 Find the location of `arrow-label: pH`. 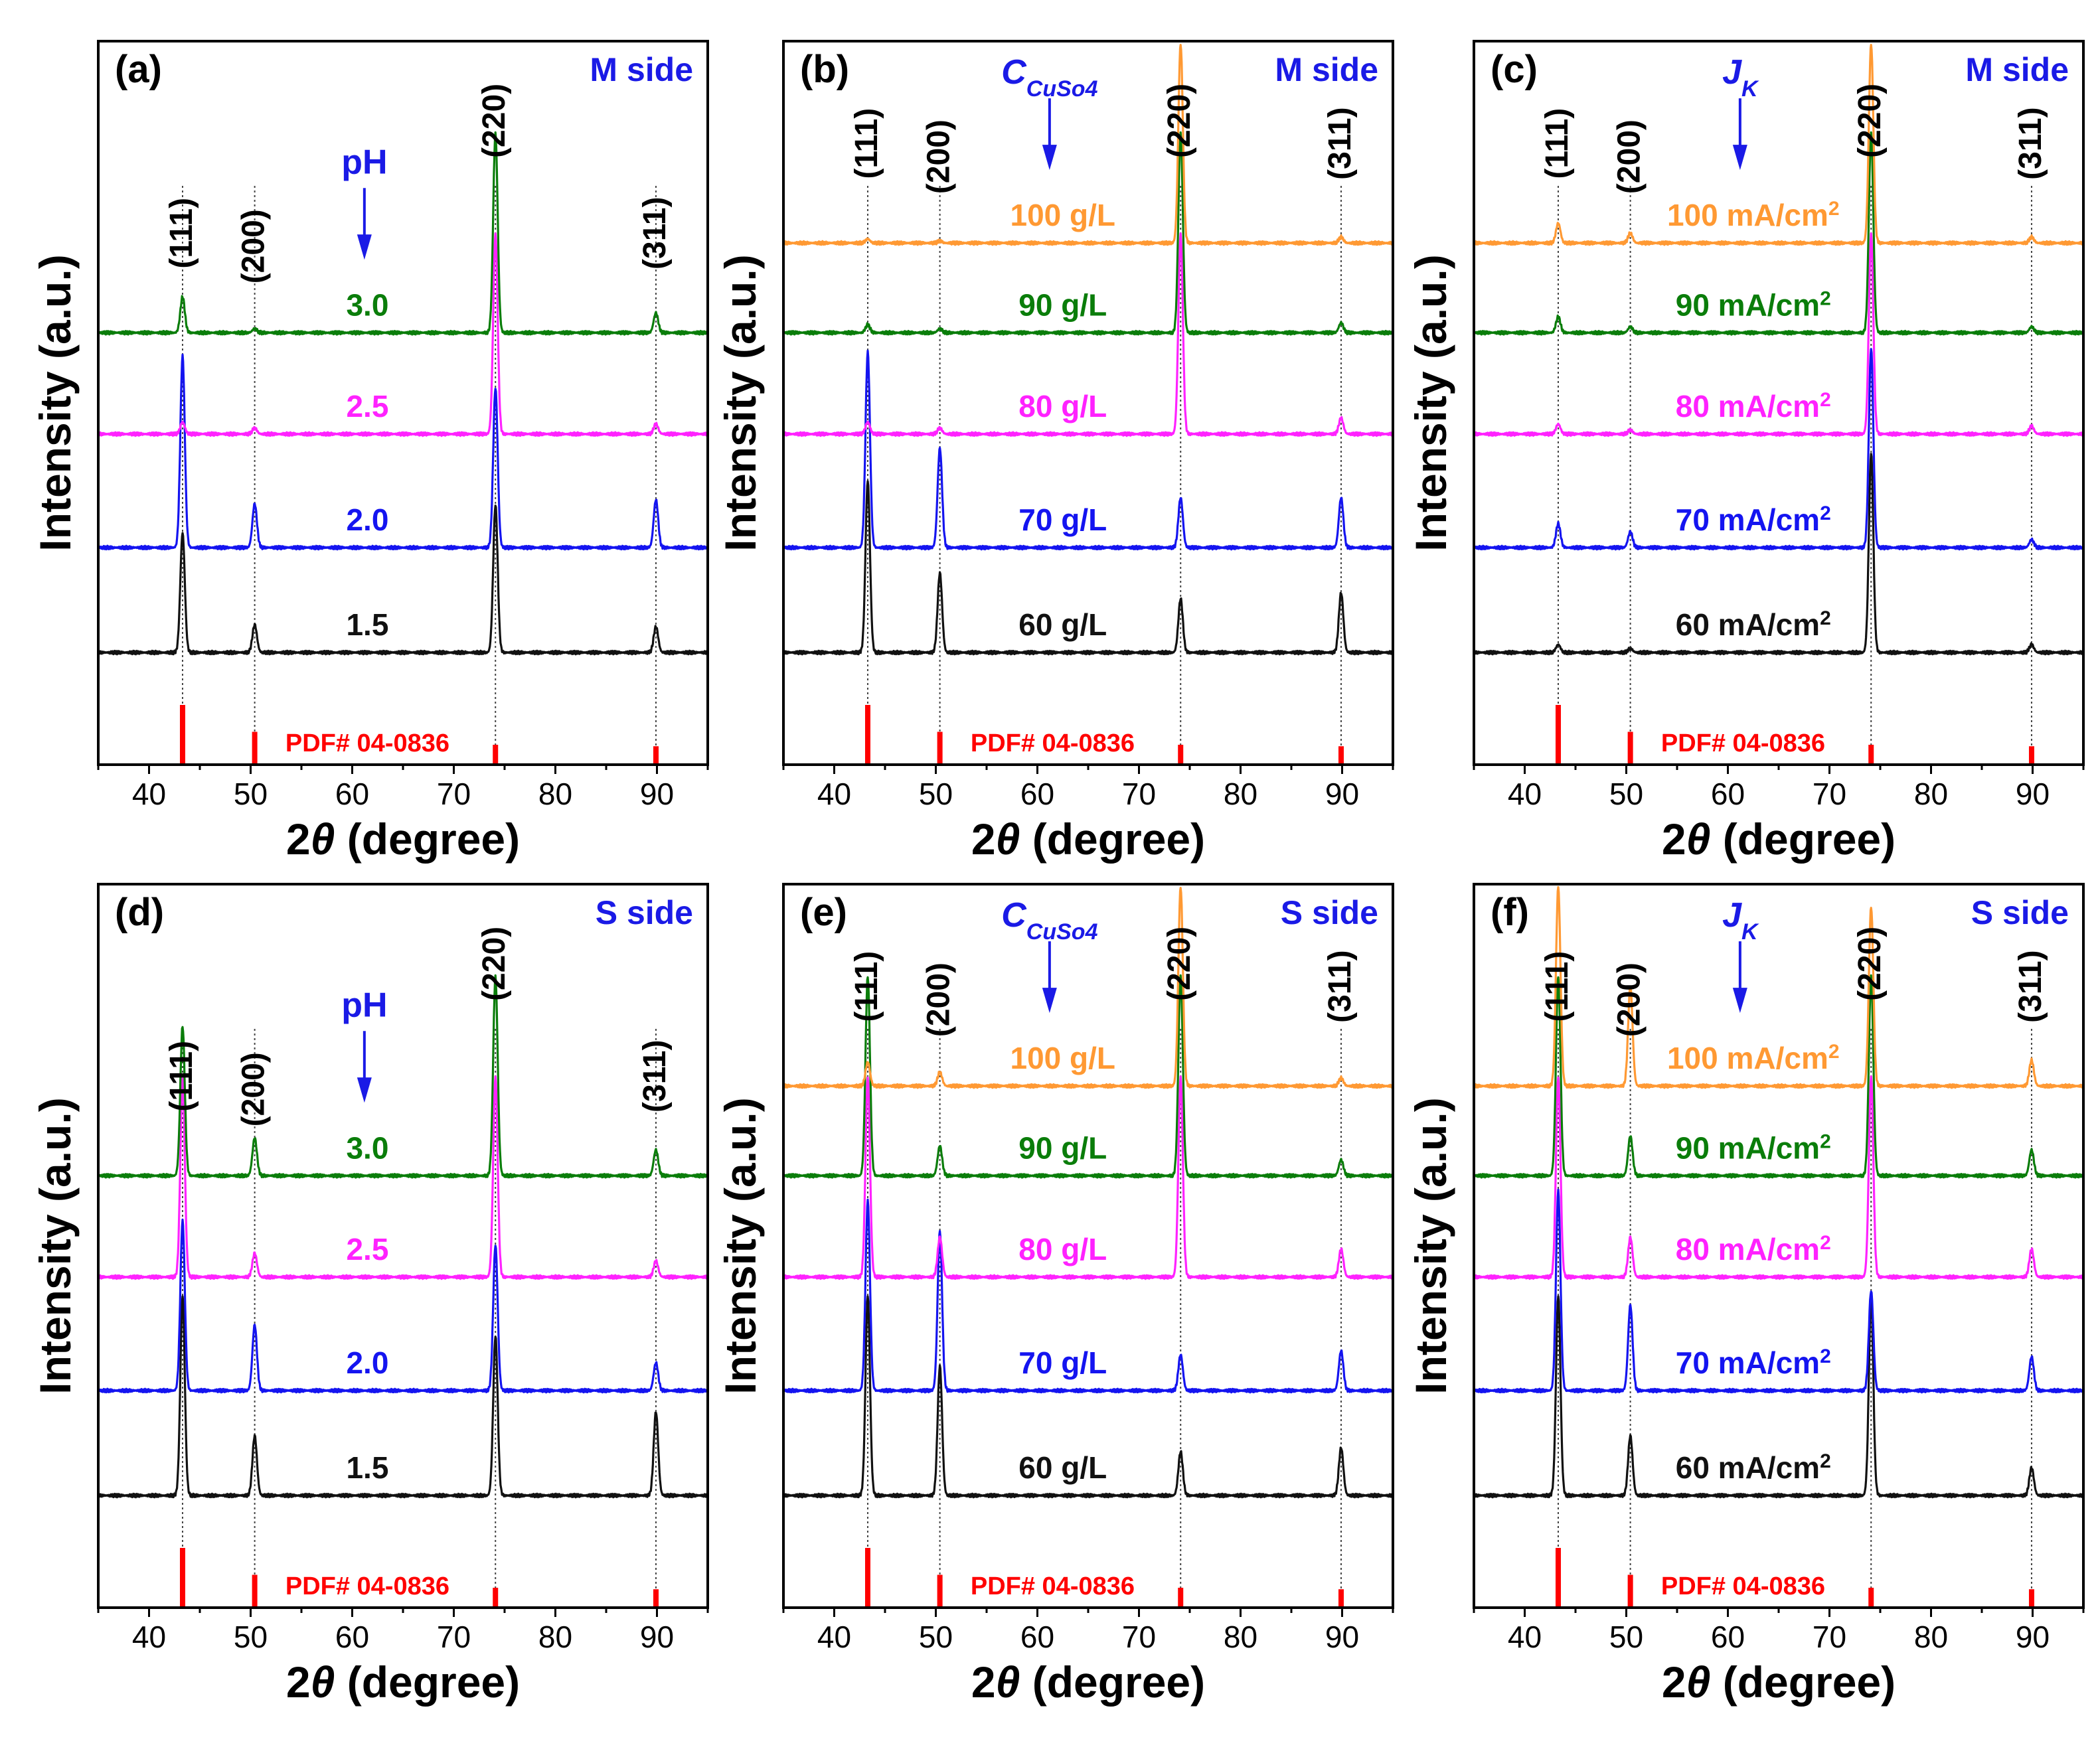

arrow-label: pH is located at coordinates (364, 162).